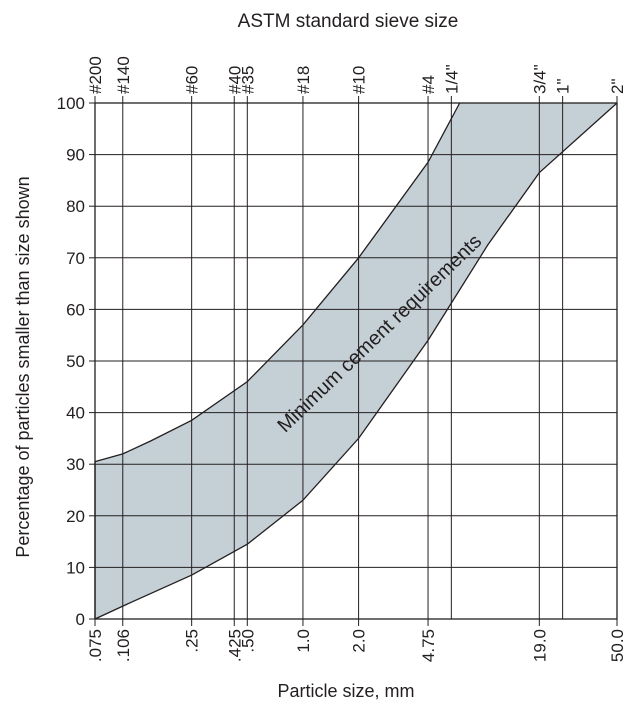  I want to click on y-tick-label-80: 80, so click(75, 206).